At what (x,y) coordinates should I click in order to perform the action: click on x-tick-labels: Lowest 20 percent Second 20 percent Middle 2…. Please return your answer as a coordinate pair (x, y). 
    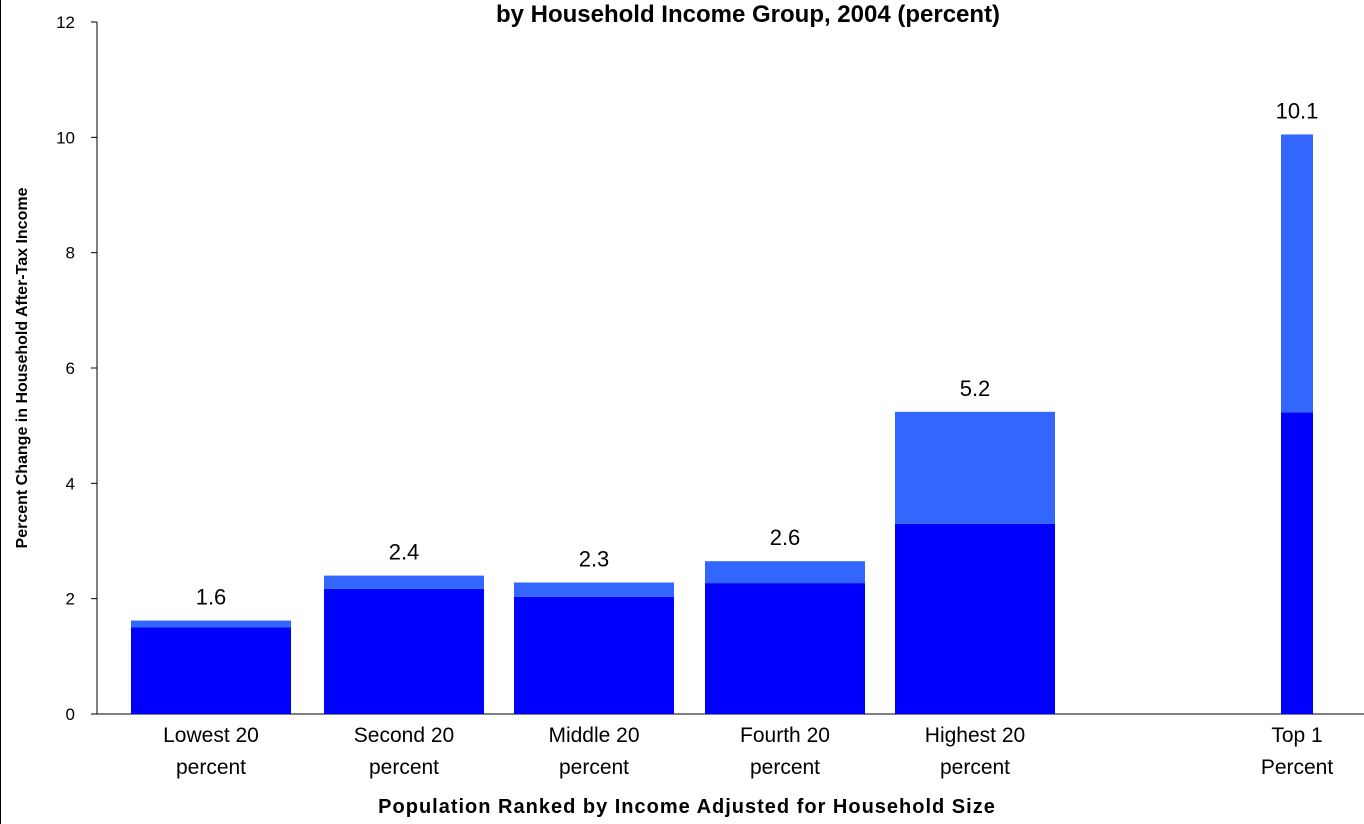
    Looking at the image, I should click on (748, 751).